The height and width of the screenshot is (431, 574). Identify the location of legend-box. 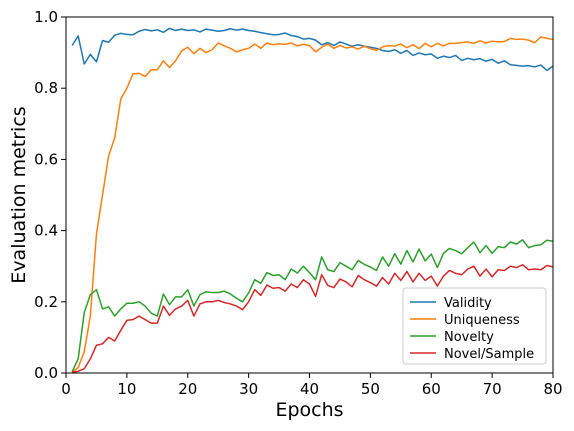
(474, 326).